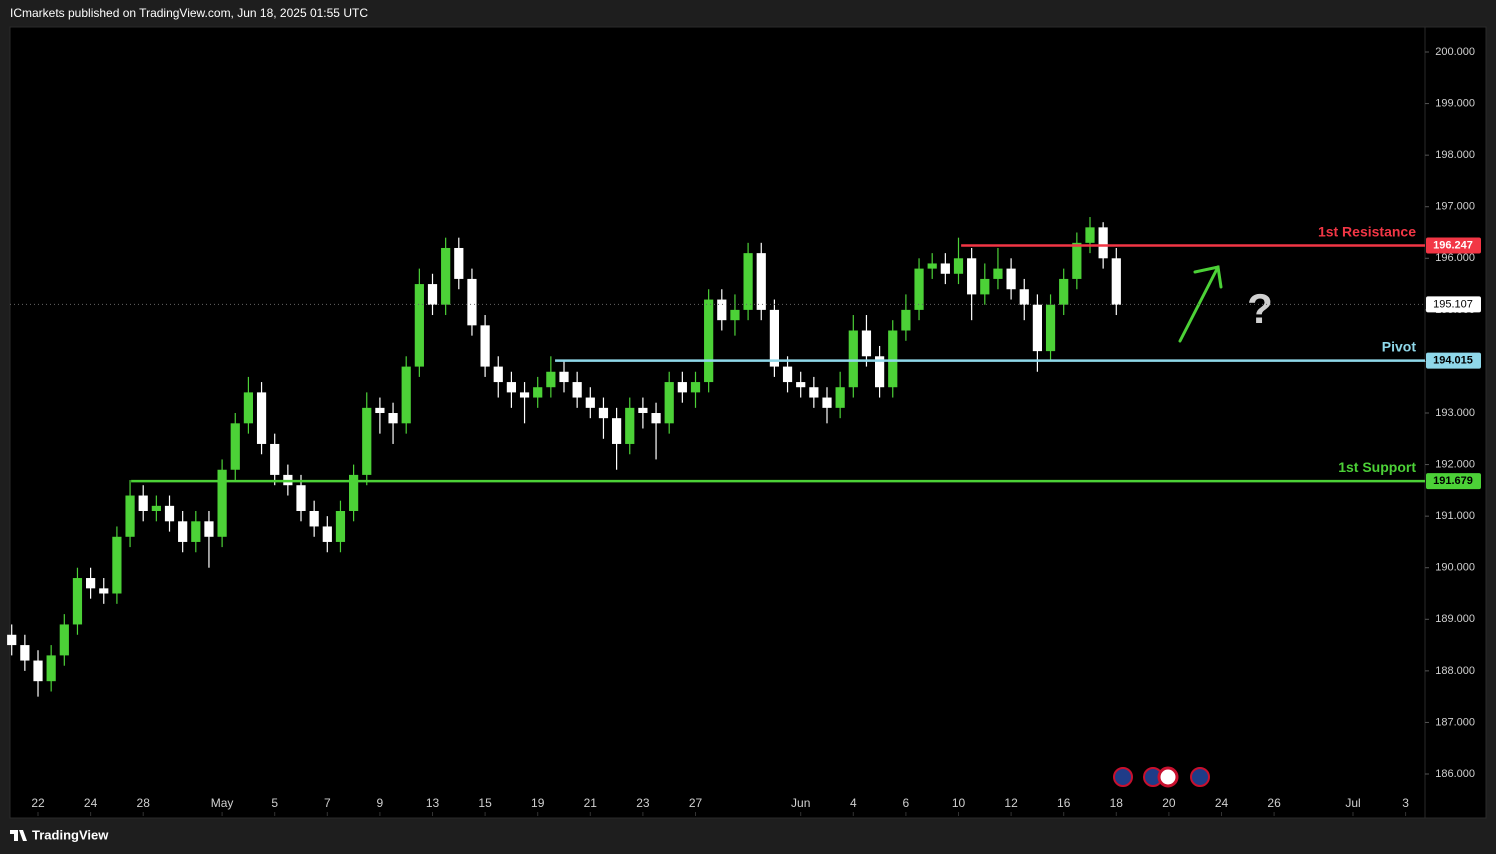  What do you see at coordinates (643, 803) in the screenshot?
I see `x-tick-label: 23` at bounding box center [643, 803].